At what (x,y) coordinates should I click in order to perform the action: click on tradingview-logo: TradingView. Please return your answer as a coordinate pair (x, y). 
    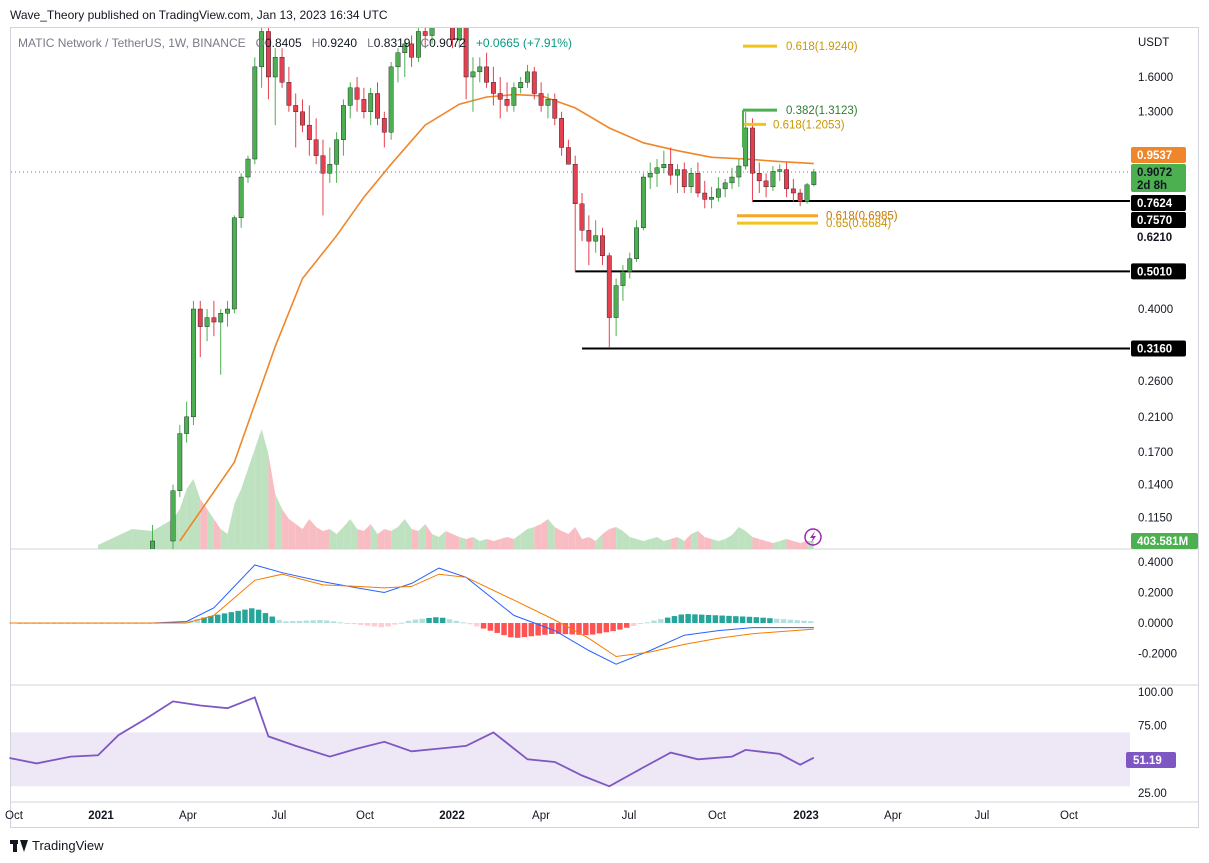
    Looking at the image, I should click on (57, 845).